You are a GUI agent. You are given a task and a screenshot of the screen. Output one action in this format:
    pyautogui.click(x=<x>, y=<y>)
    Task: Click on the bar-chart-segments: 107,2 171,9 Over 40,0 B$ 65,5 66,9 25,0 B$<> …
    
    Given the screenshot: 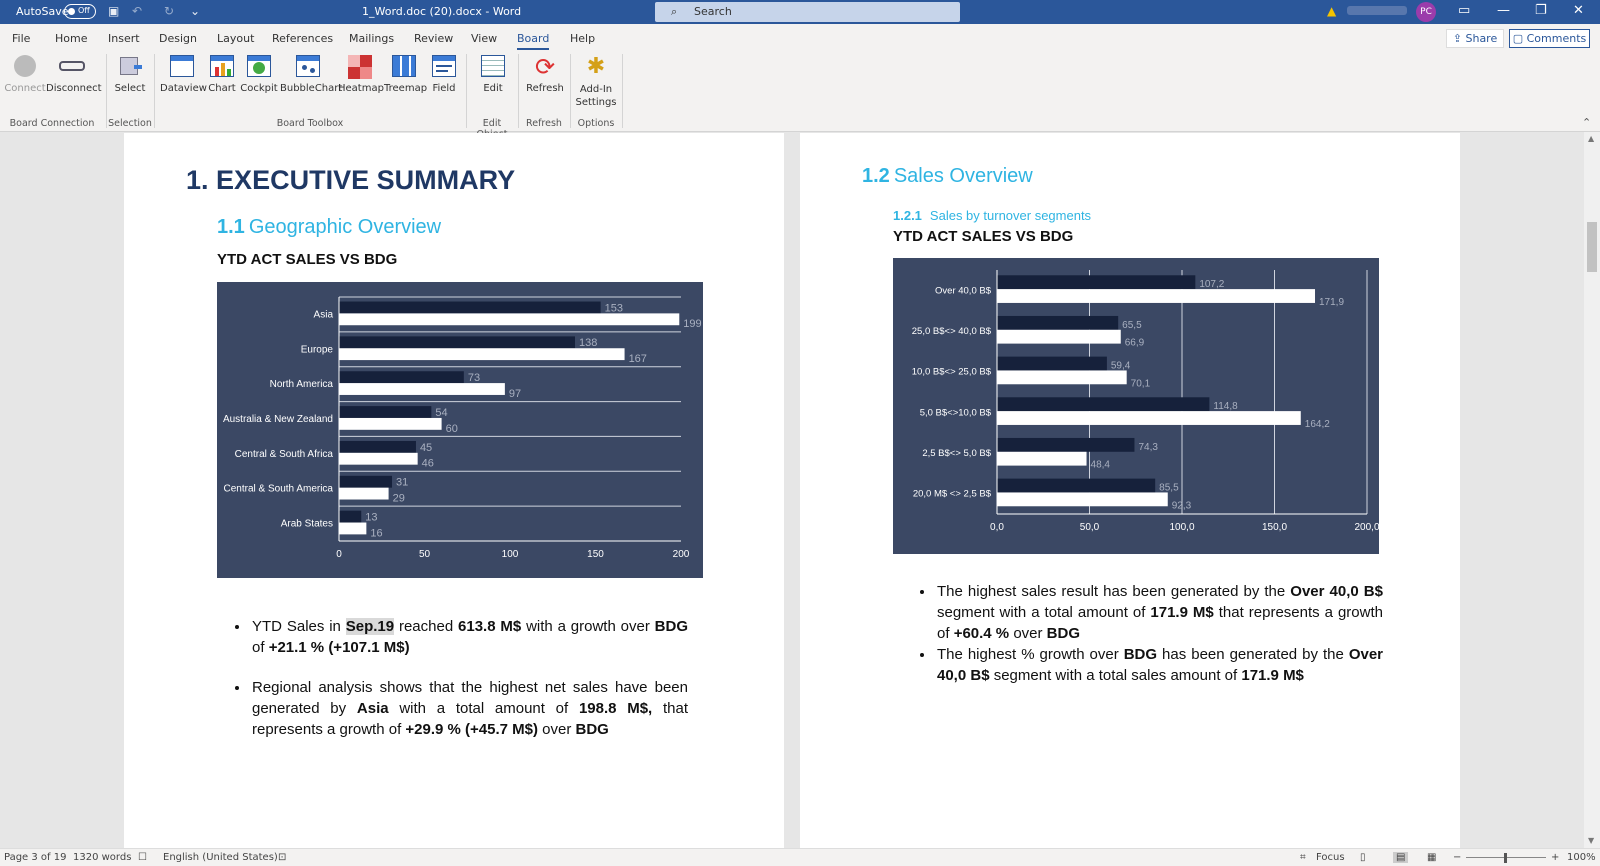 What is the action you would take?
    pyautogui.click(x=1136, y=406)
    